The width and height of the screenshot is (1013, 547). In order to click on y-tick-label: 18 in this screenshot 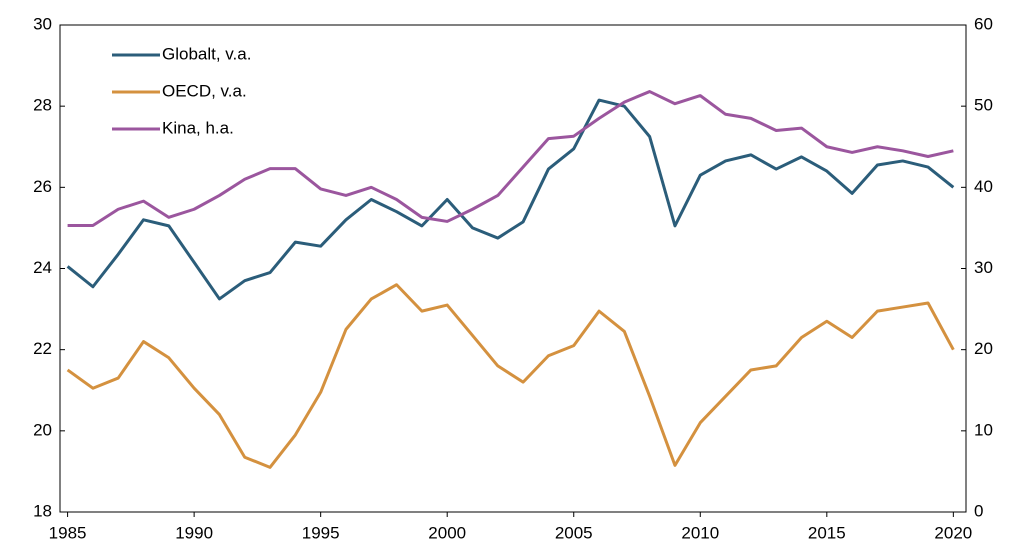, I will do `click(42, 510)`.